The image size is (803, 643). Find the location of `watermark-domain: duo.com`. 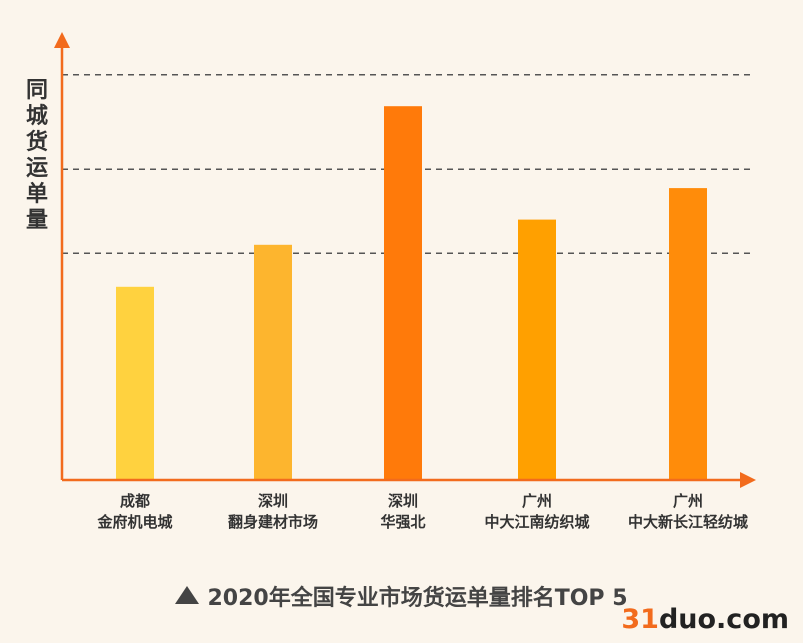

watermark-domain: duo.com is located at coordinates (723, 619).